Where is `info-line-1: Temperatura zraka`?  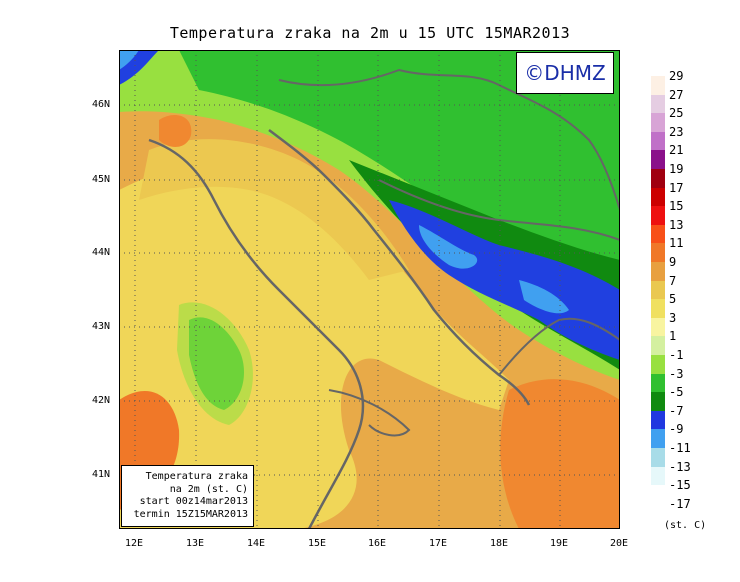
info-line-1: Temperatura zraka is located at coordinates (196, 476).